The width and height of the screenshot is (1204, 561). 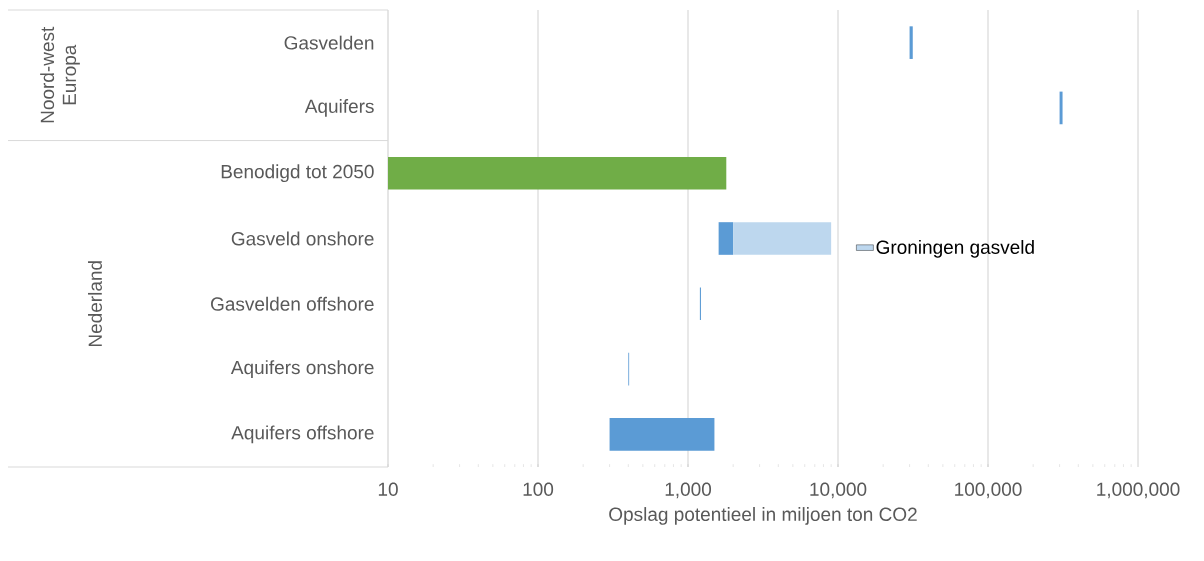 I want to click on y-tick-label: Gasvelden offshore, so click(x=292, y=303).